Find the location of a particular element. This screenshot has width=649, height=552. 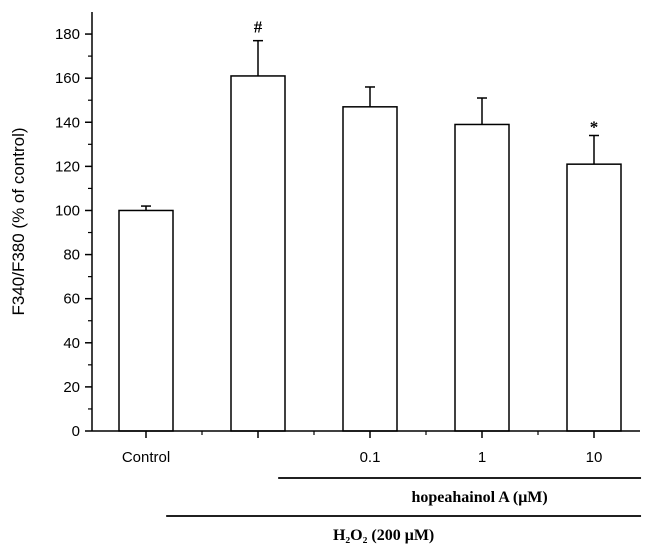

x-tick-label: 0.1 is located at coordinates (370, 457).